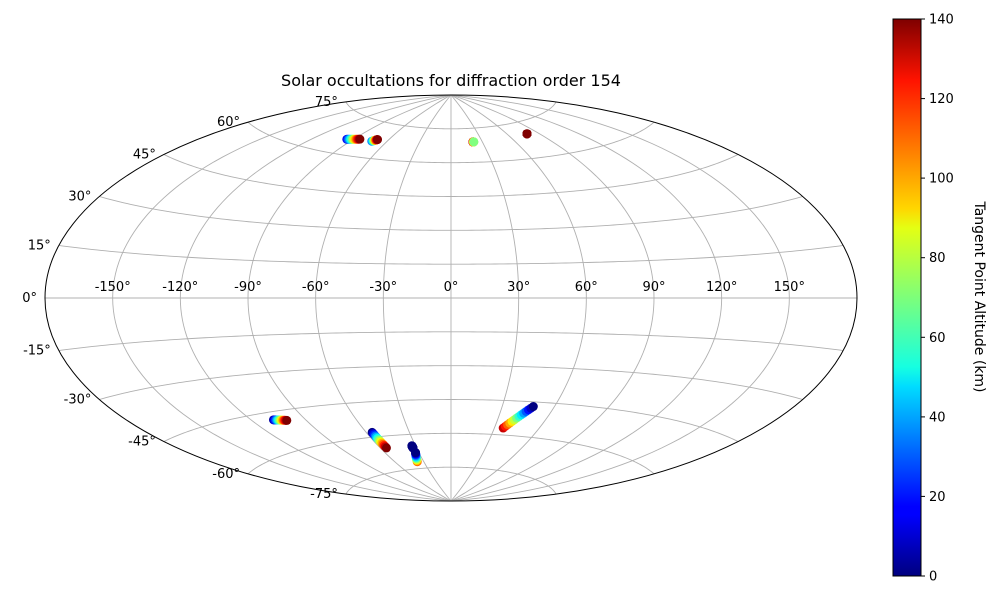  What do you see at coordinates (29, 298) in the screenshot?
I see `latitude-label: 0°` at bounding box center [29, 298].